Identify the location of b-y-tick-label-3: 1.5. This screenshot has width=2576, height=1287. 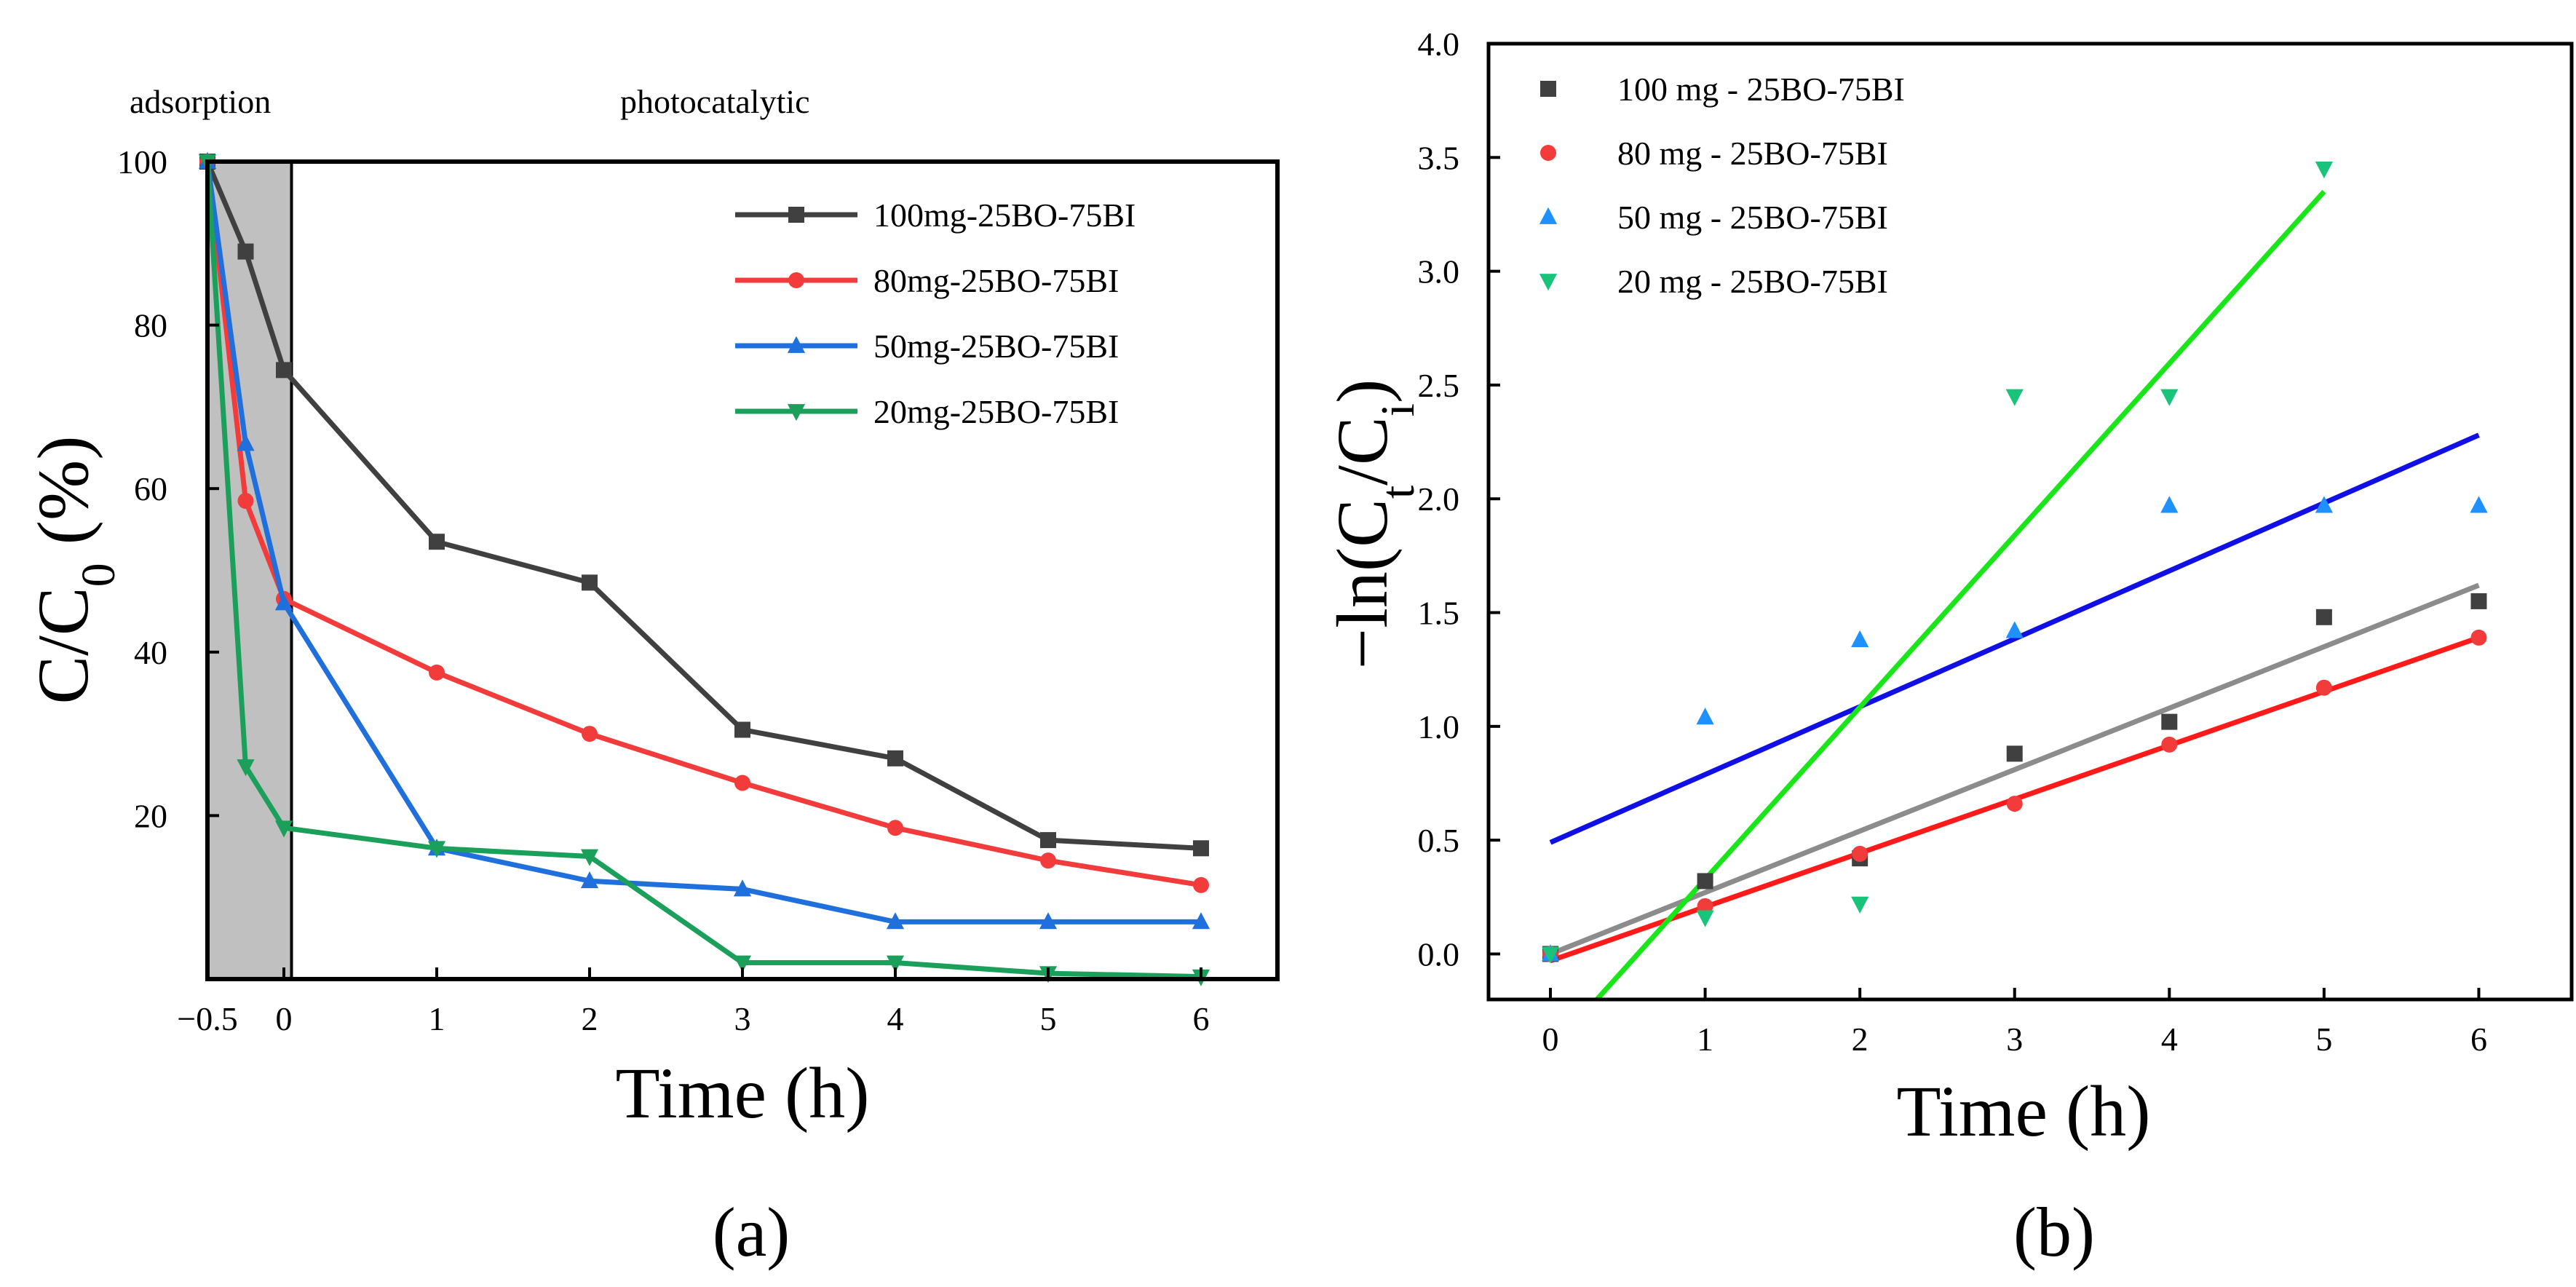
(1439, 613).